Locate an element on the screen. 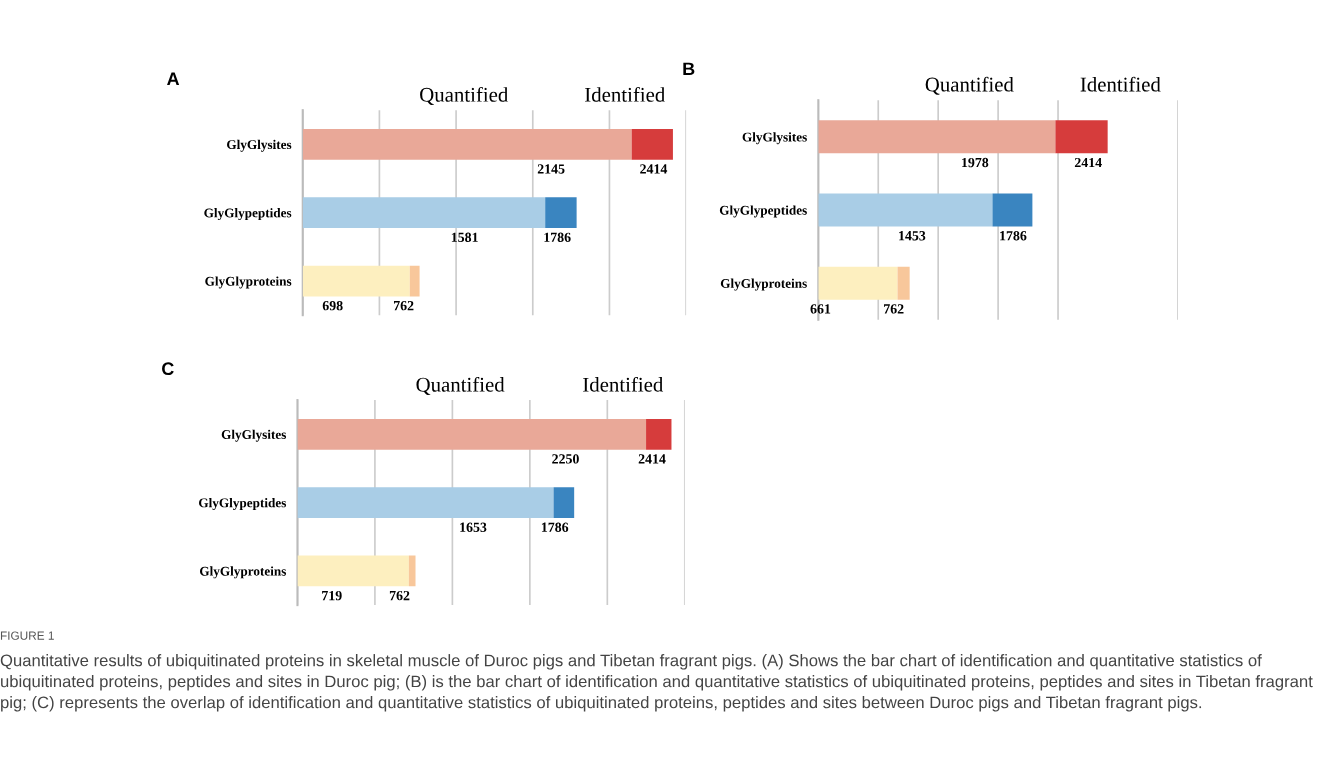 Image resolution: width=1322 pixels, height=765 pixels. data-label: 2145 is located at coordinates (551, 169).